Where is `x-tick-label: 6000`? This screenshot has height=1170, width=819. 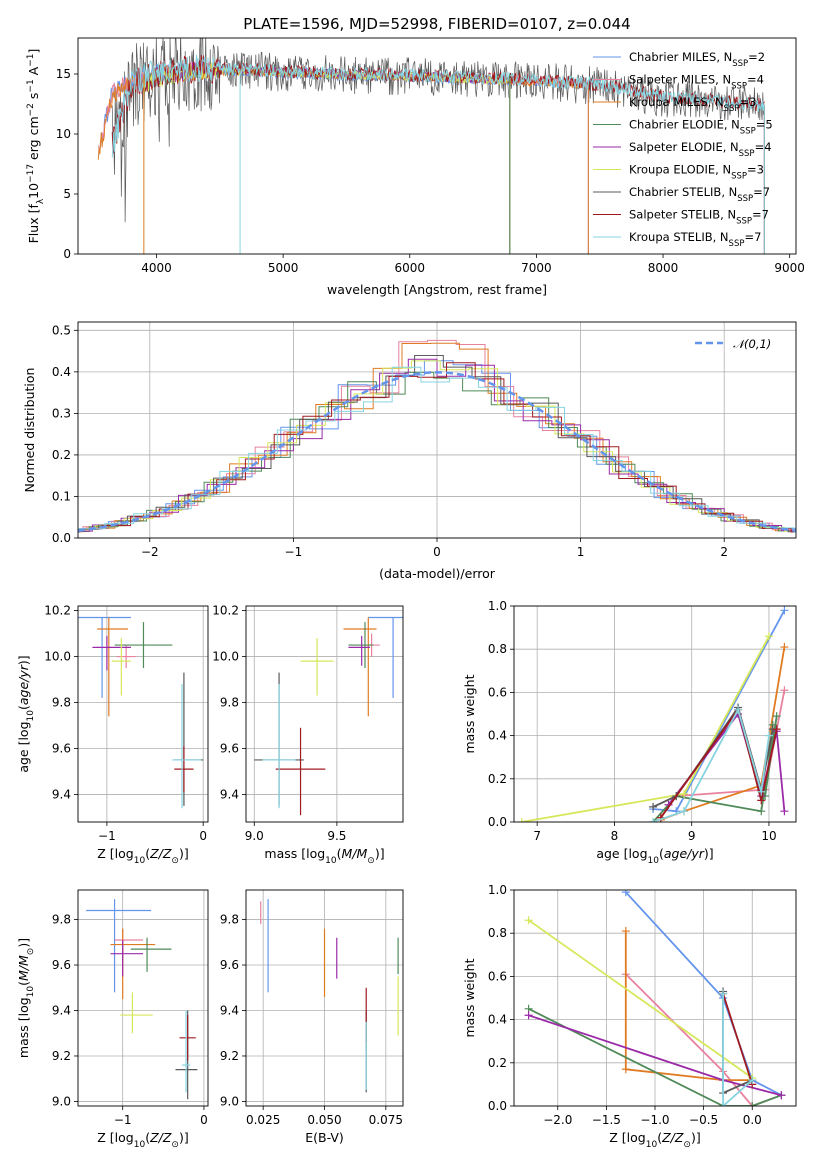
x-tick-label: 6000 is located at coordinates (410, 268).